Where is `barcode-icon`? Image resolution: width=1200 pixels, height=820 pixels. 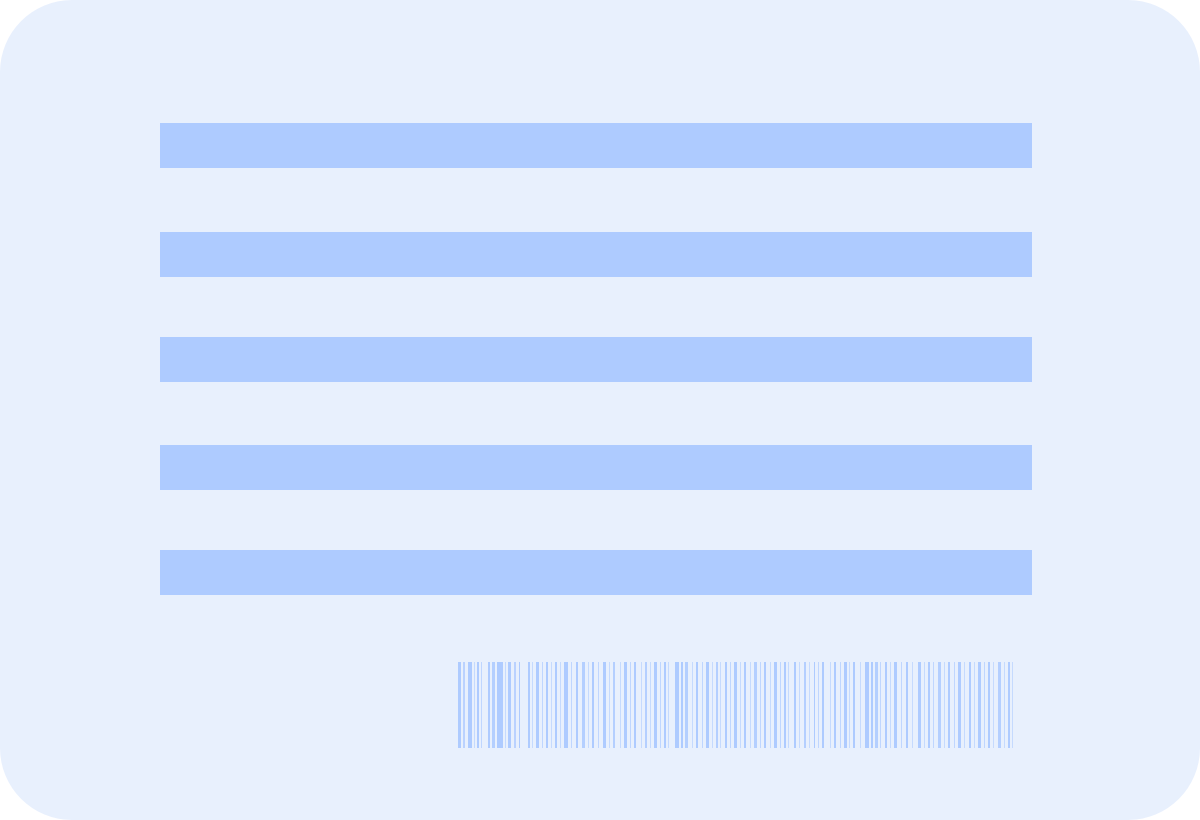 barcode-icon is located at coordinates (736, 705).